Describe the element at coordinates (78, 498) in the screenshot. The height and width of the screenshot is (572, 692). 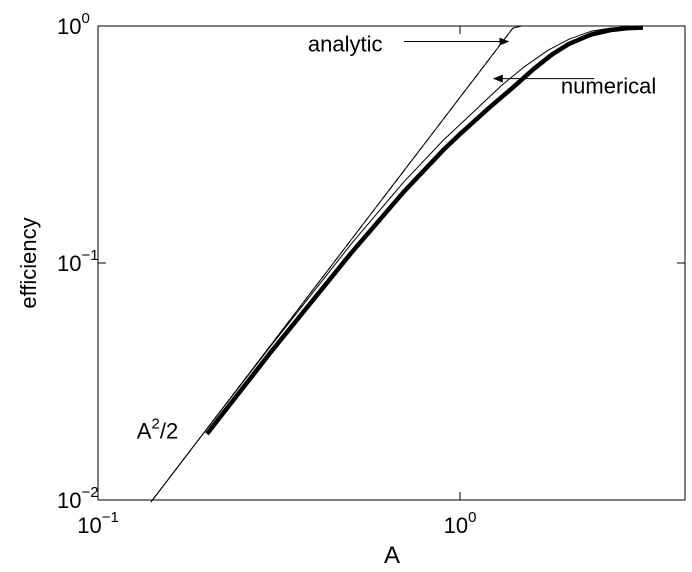
I see `y-tick-label: 10⁻²` at that location.